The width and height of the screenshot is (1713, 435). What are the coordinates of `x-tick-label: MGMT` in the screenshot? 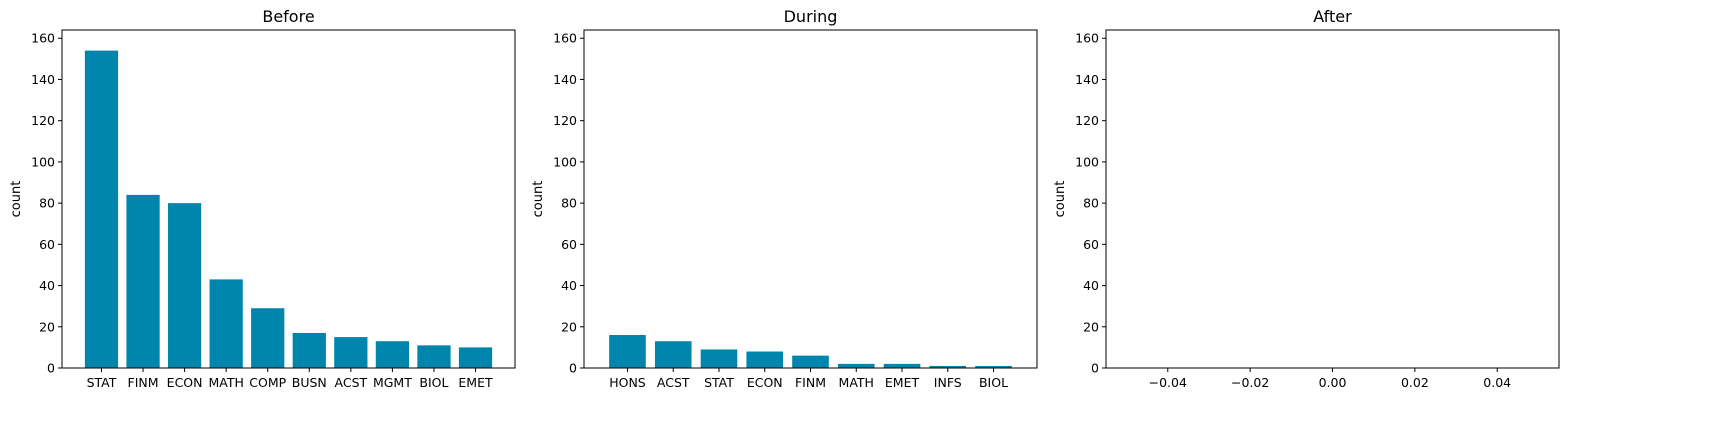 It's located at (392, 382).